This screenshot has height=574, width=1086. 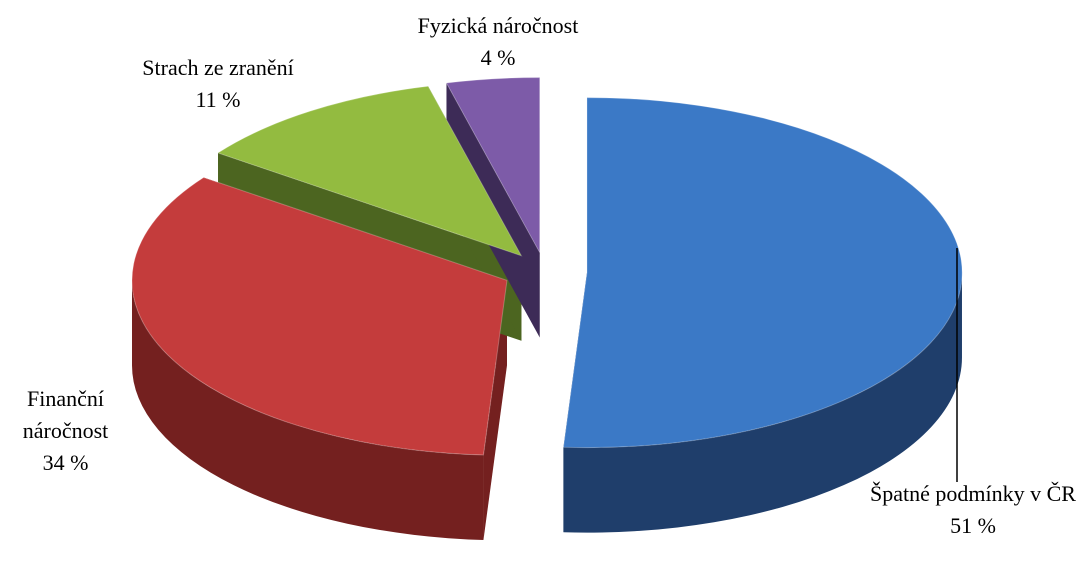 What do you see at coordinates (973, 525) in the screenshot?
I see `value-label: 51 %` at bounding box center [973, 525].